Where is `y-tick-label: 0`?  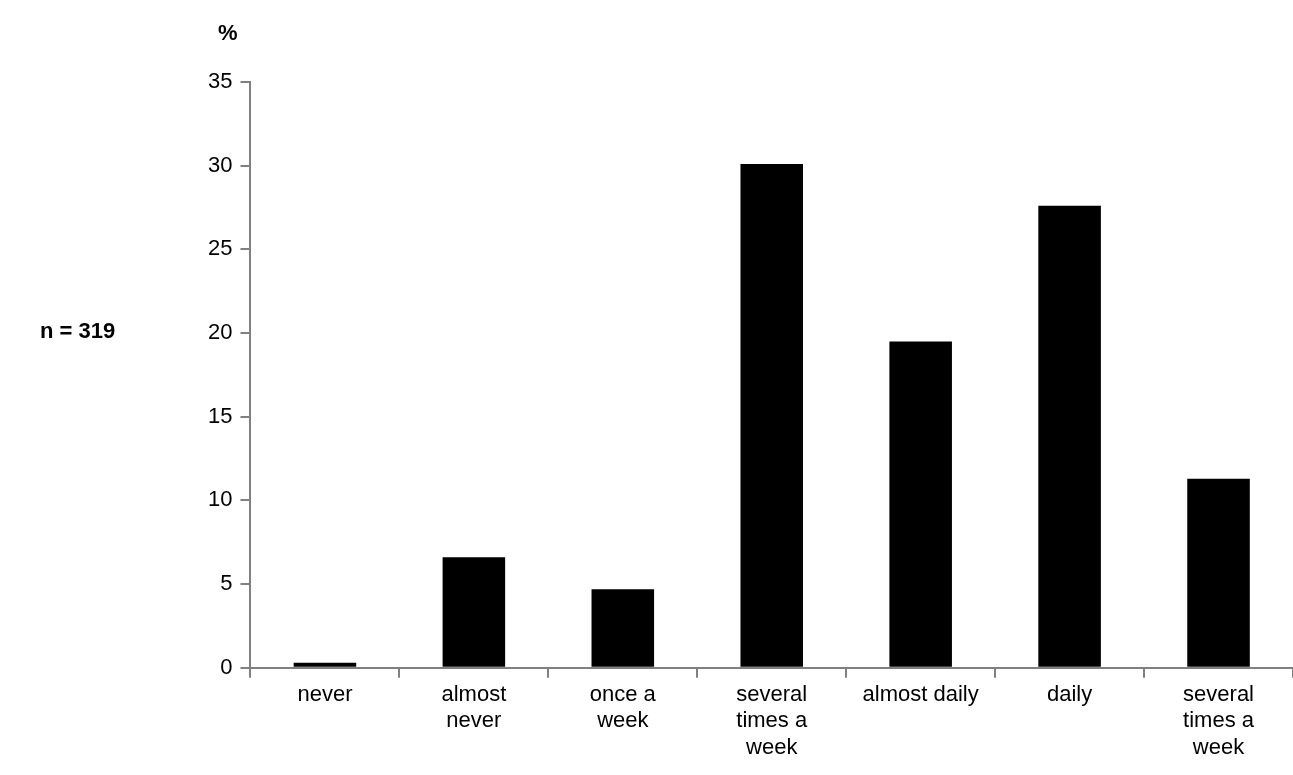
y-tick-label: 0 is located at coordinates (226, 666).